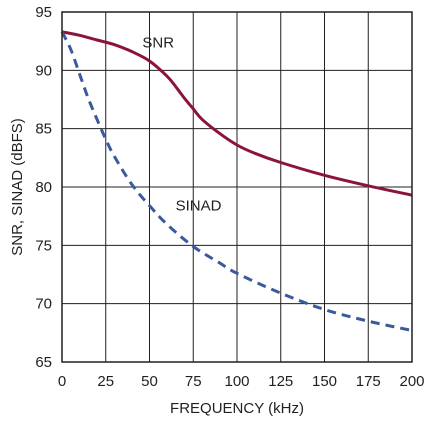 The image size is (429, 426). I want to click on series-label-sinad: SINAD, so click(199, 206).